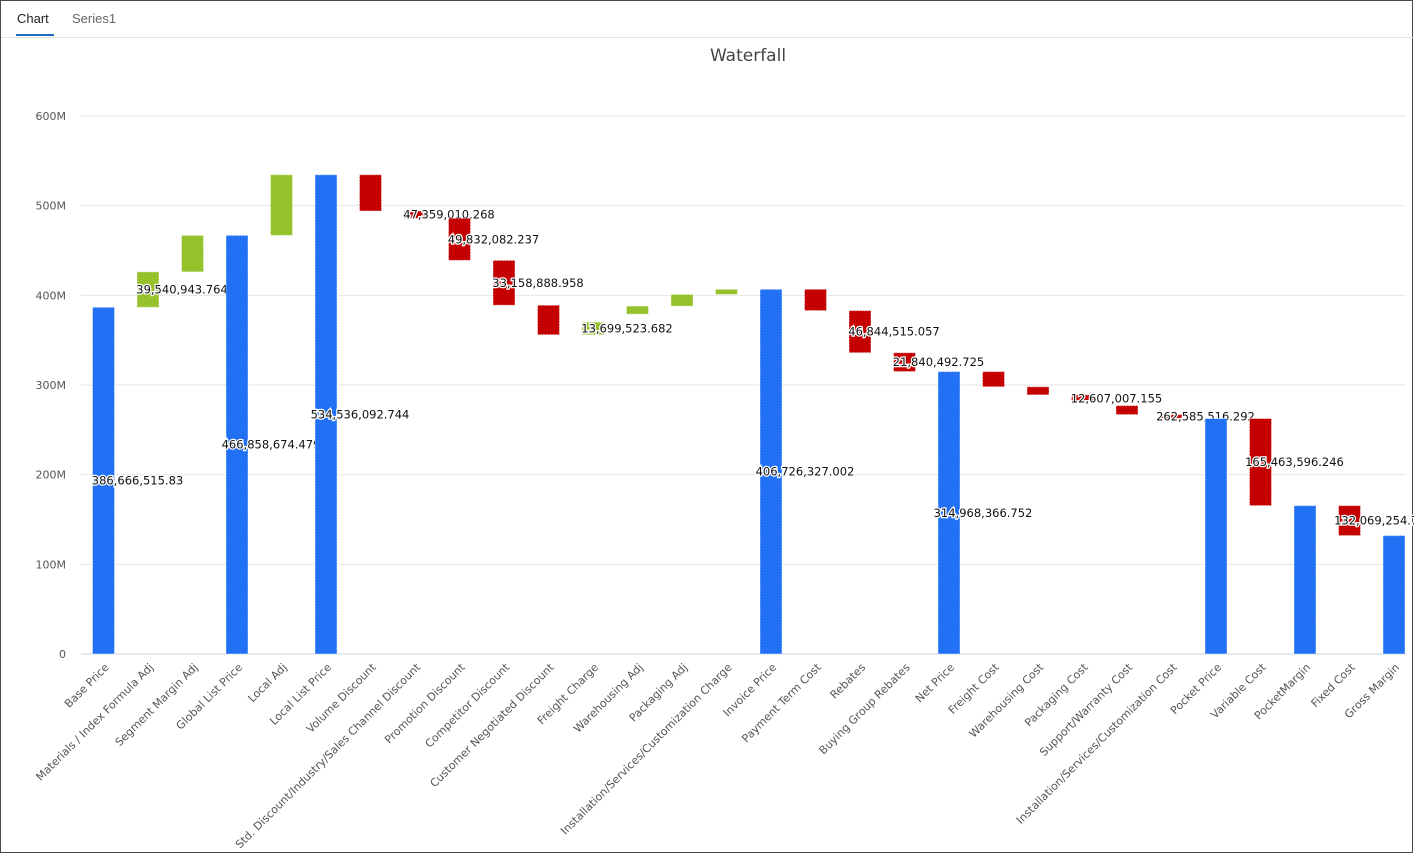 This screenshot has width=1415, height=855. Describe the element at coordinates (157, 705) in the screenshot. I see `x-tick-label: Segment Margin Adj` at that location.